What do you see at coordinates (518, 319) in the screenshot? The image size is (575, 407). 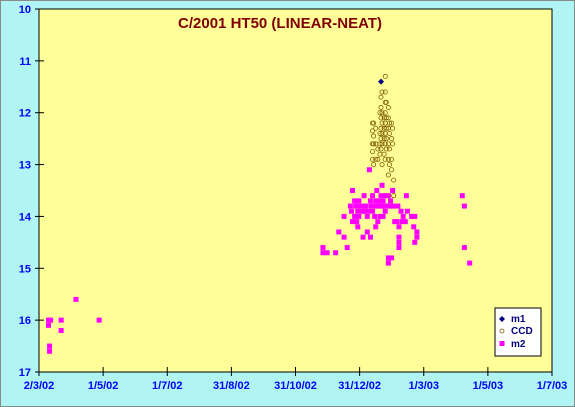 I see `legend-label-m1: m1` at bounding box center [518, 319].